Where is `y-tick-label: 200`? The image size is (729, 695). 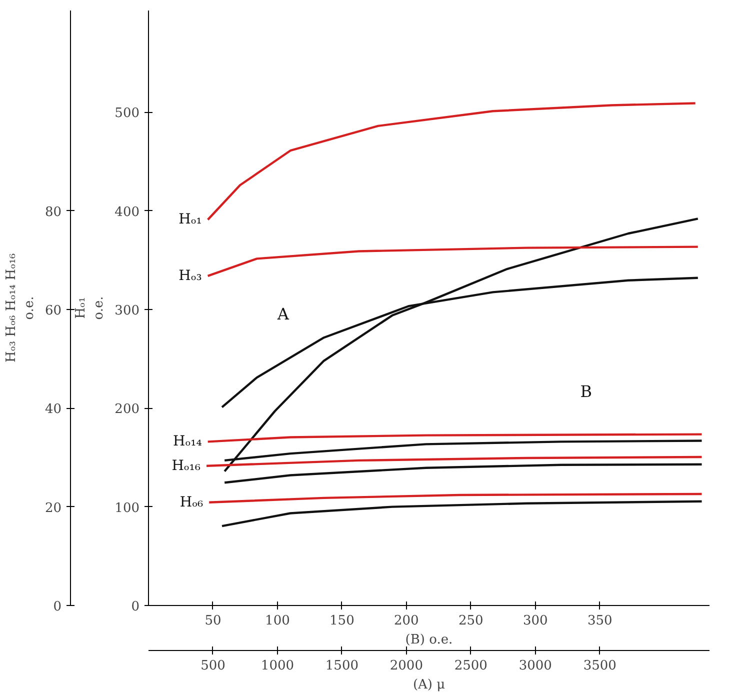
y-tick-label: 200 is located at coordinates (127, 410).